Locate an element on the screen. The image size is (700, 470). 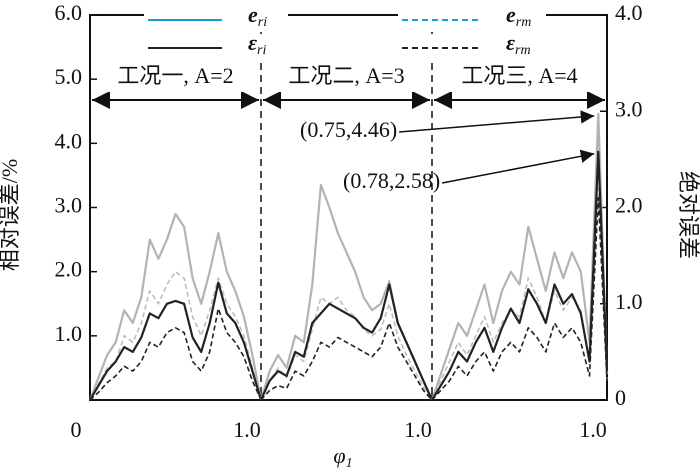
annotation: (0.78,2.58) is located at coordinates (391, 180).